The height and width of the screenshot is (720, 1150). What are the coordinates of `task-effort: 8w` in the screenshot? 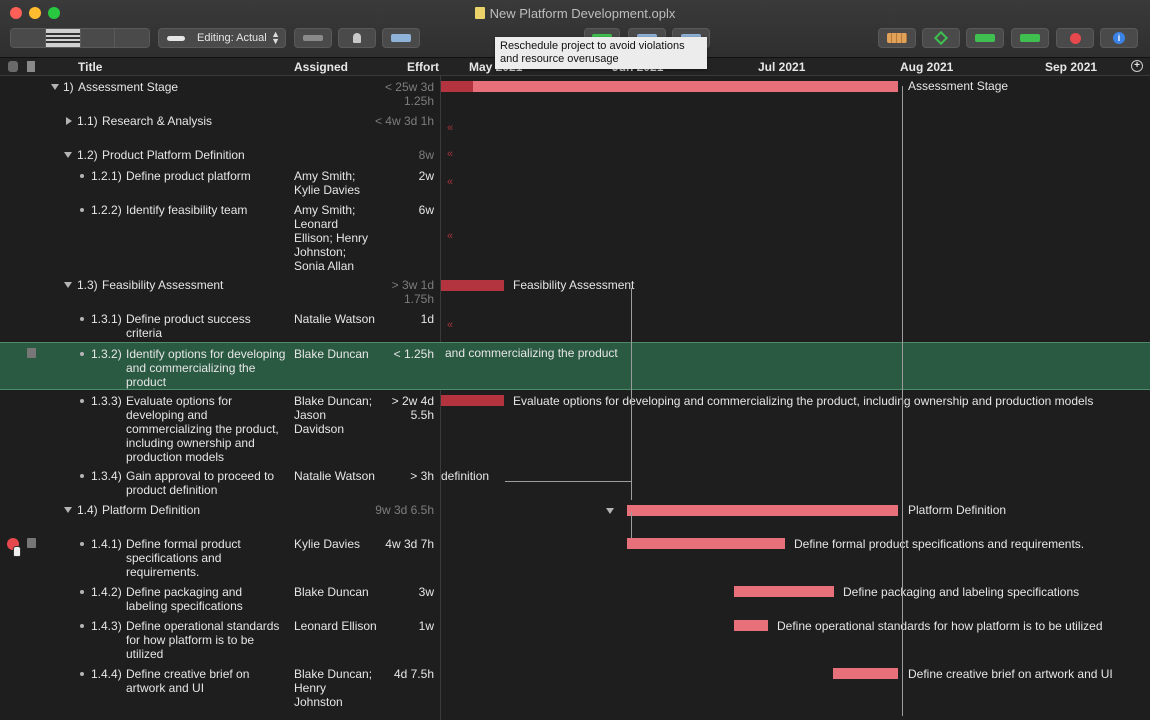 It's located at (426, 155).